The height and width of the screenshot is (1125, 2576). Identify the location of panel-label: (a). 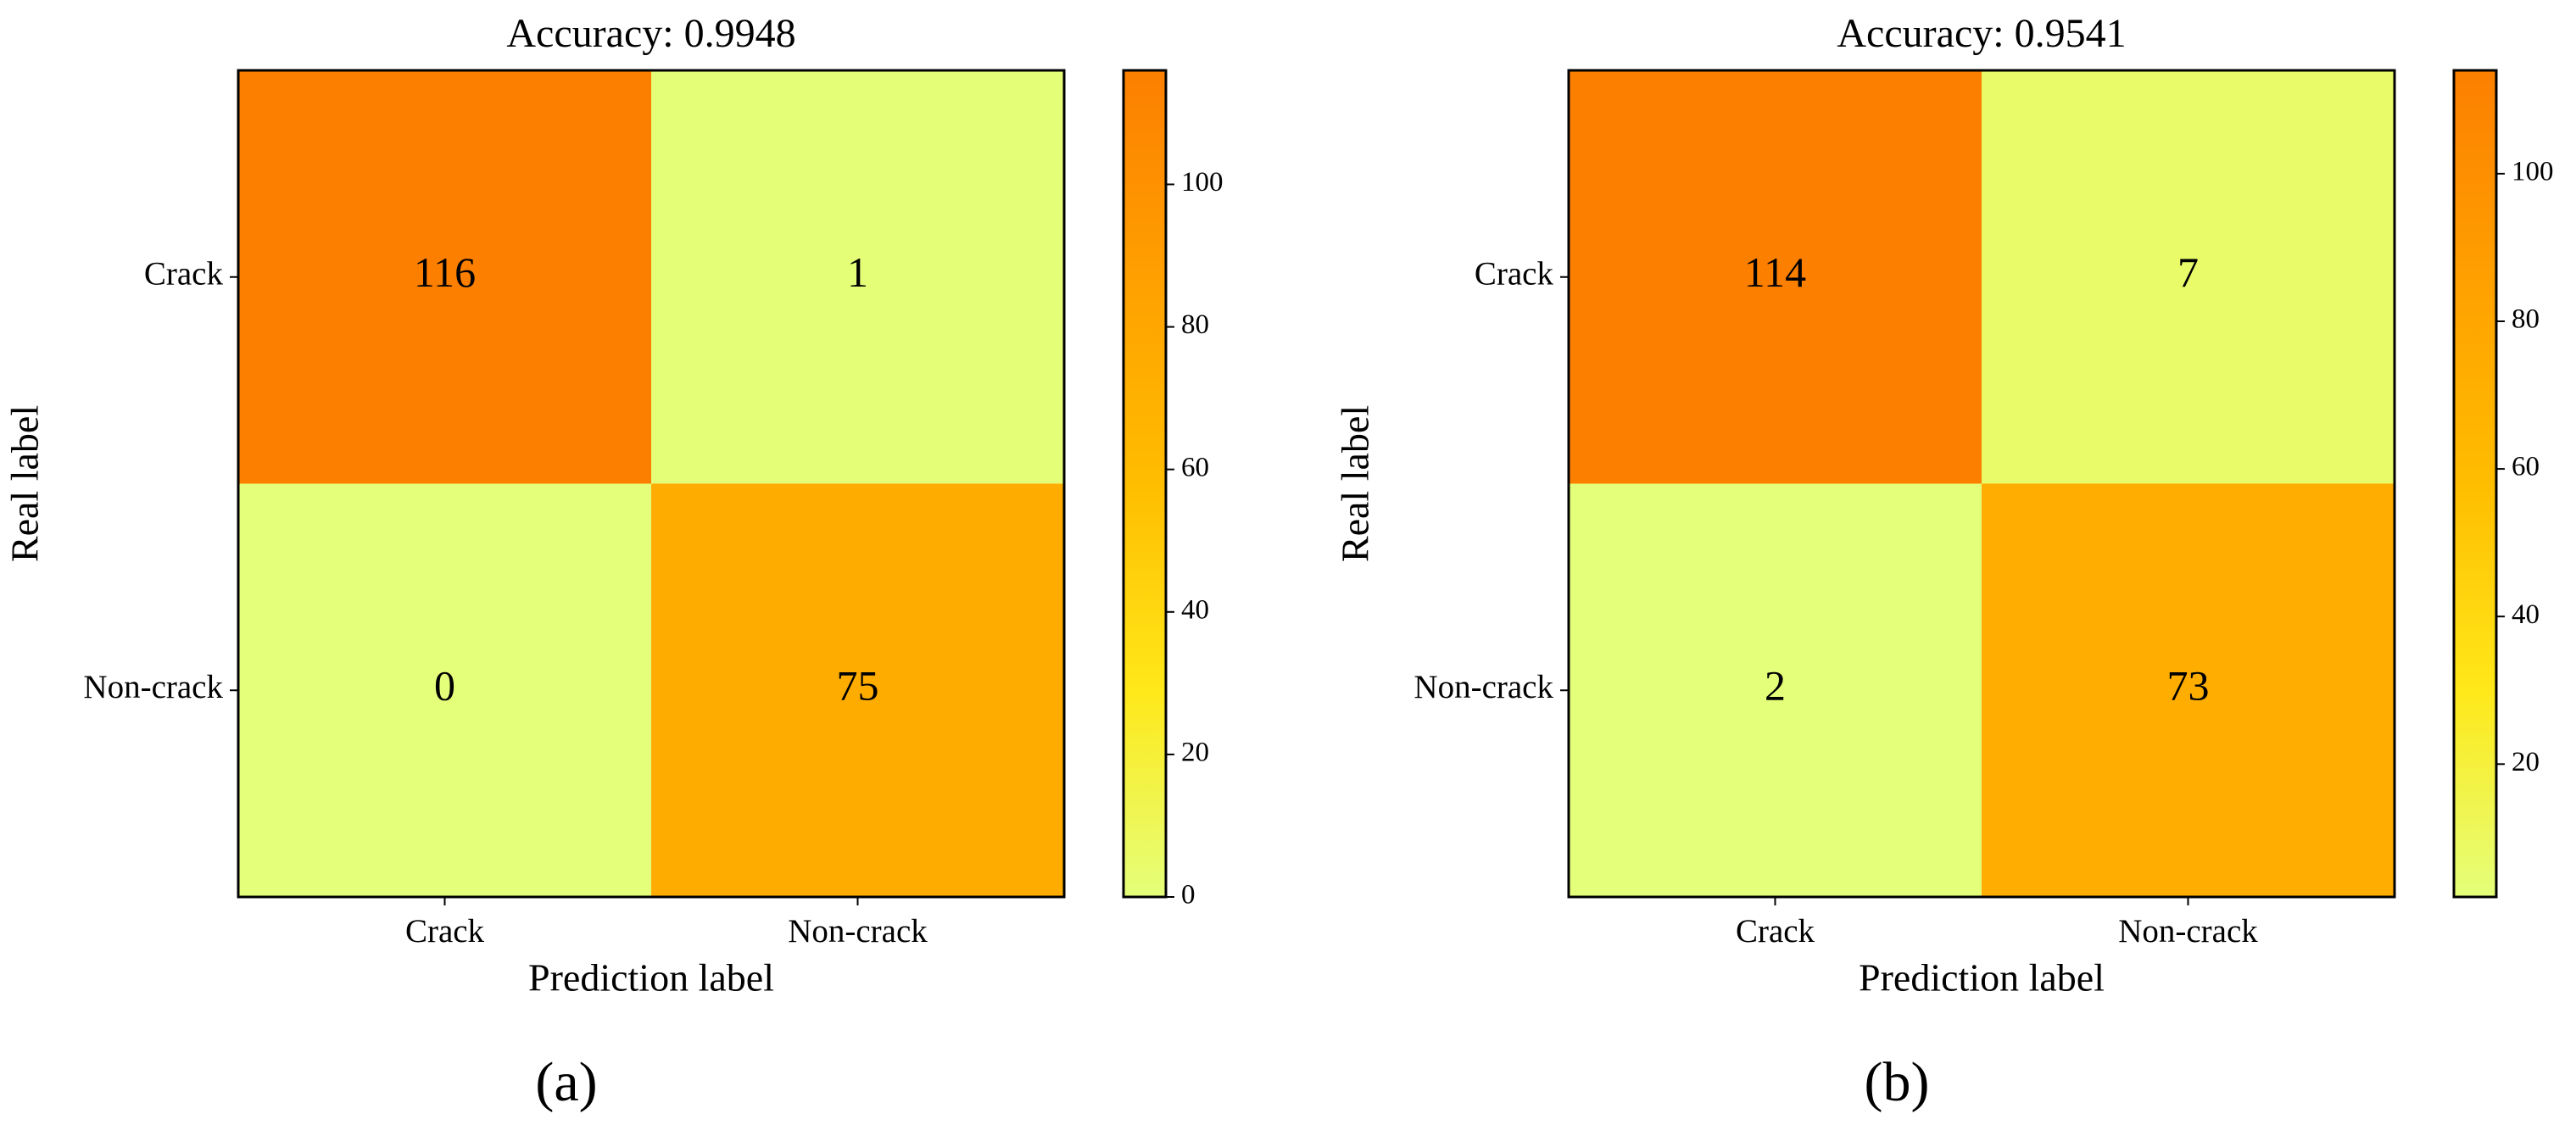
(566, 1082).